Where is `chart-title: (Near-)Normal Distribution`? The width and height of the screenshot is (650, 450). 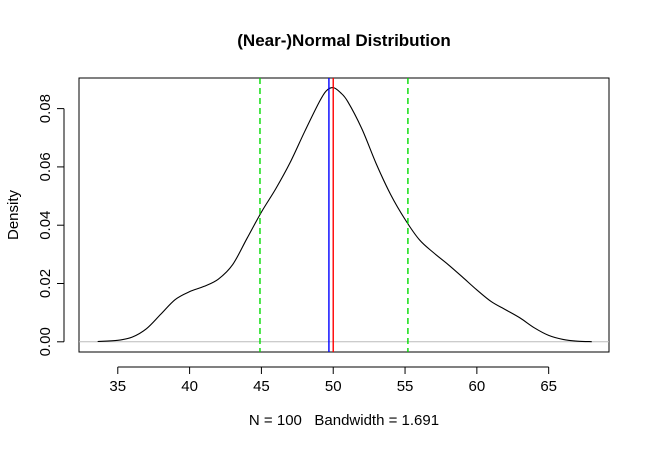 chart-title: (Near-)Normal Distribution is located at coordinates (343, 40).